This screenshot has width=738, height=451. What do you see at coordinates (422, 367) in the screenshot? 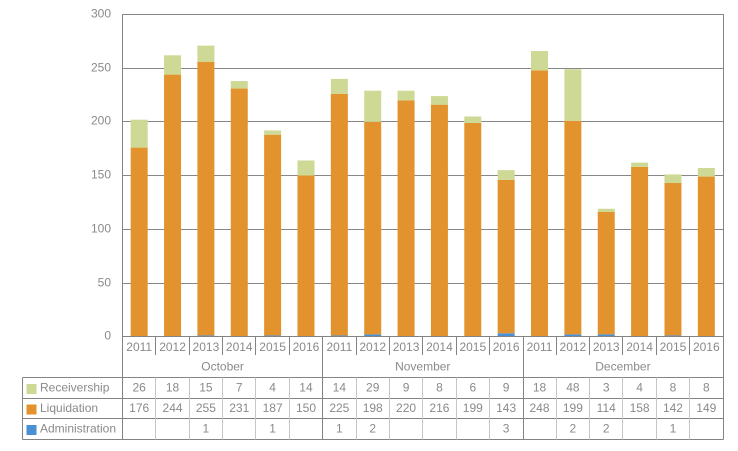
I see `svg-text: November` at bounding box center [422, 367].